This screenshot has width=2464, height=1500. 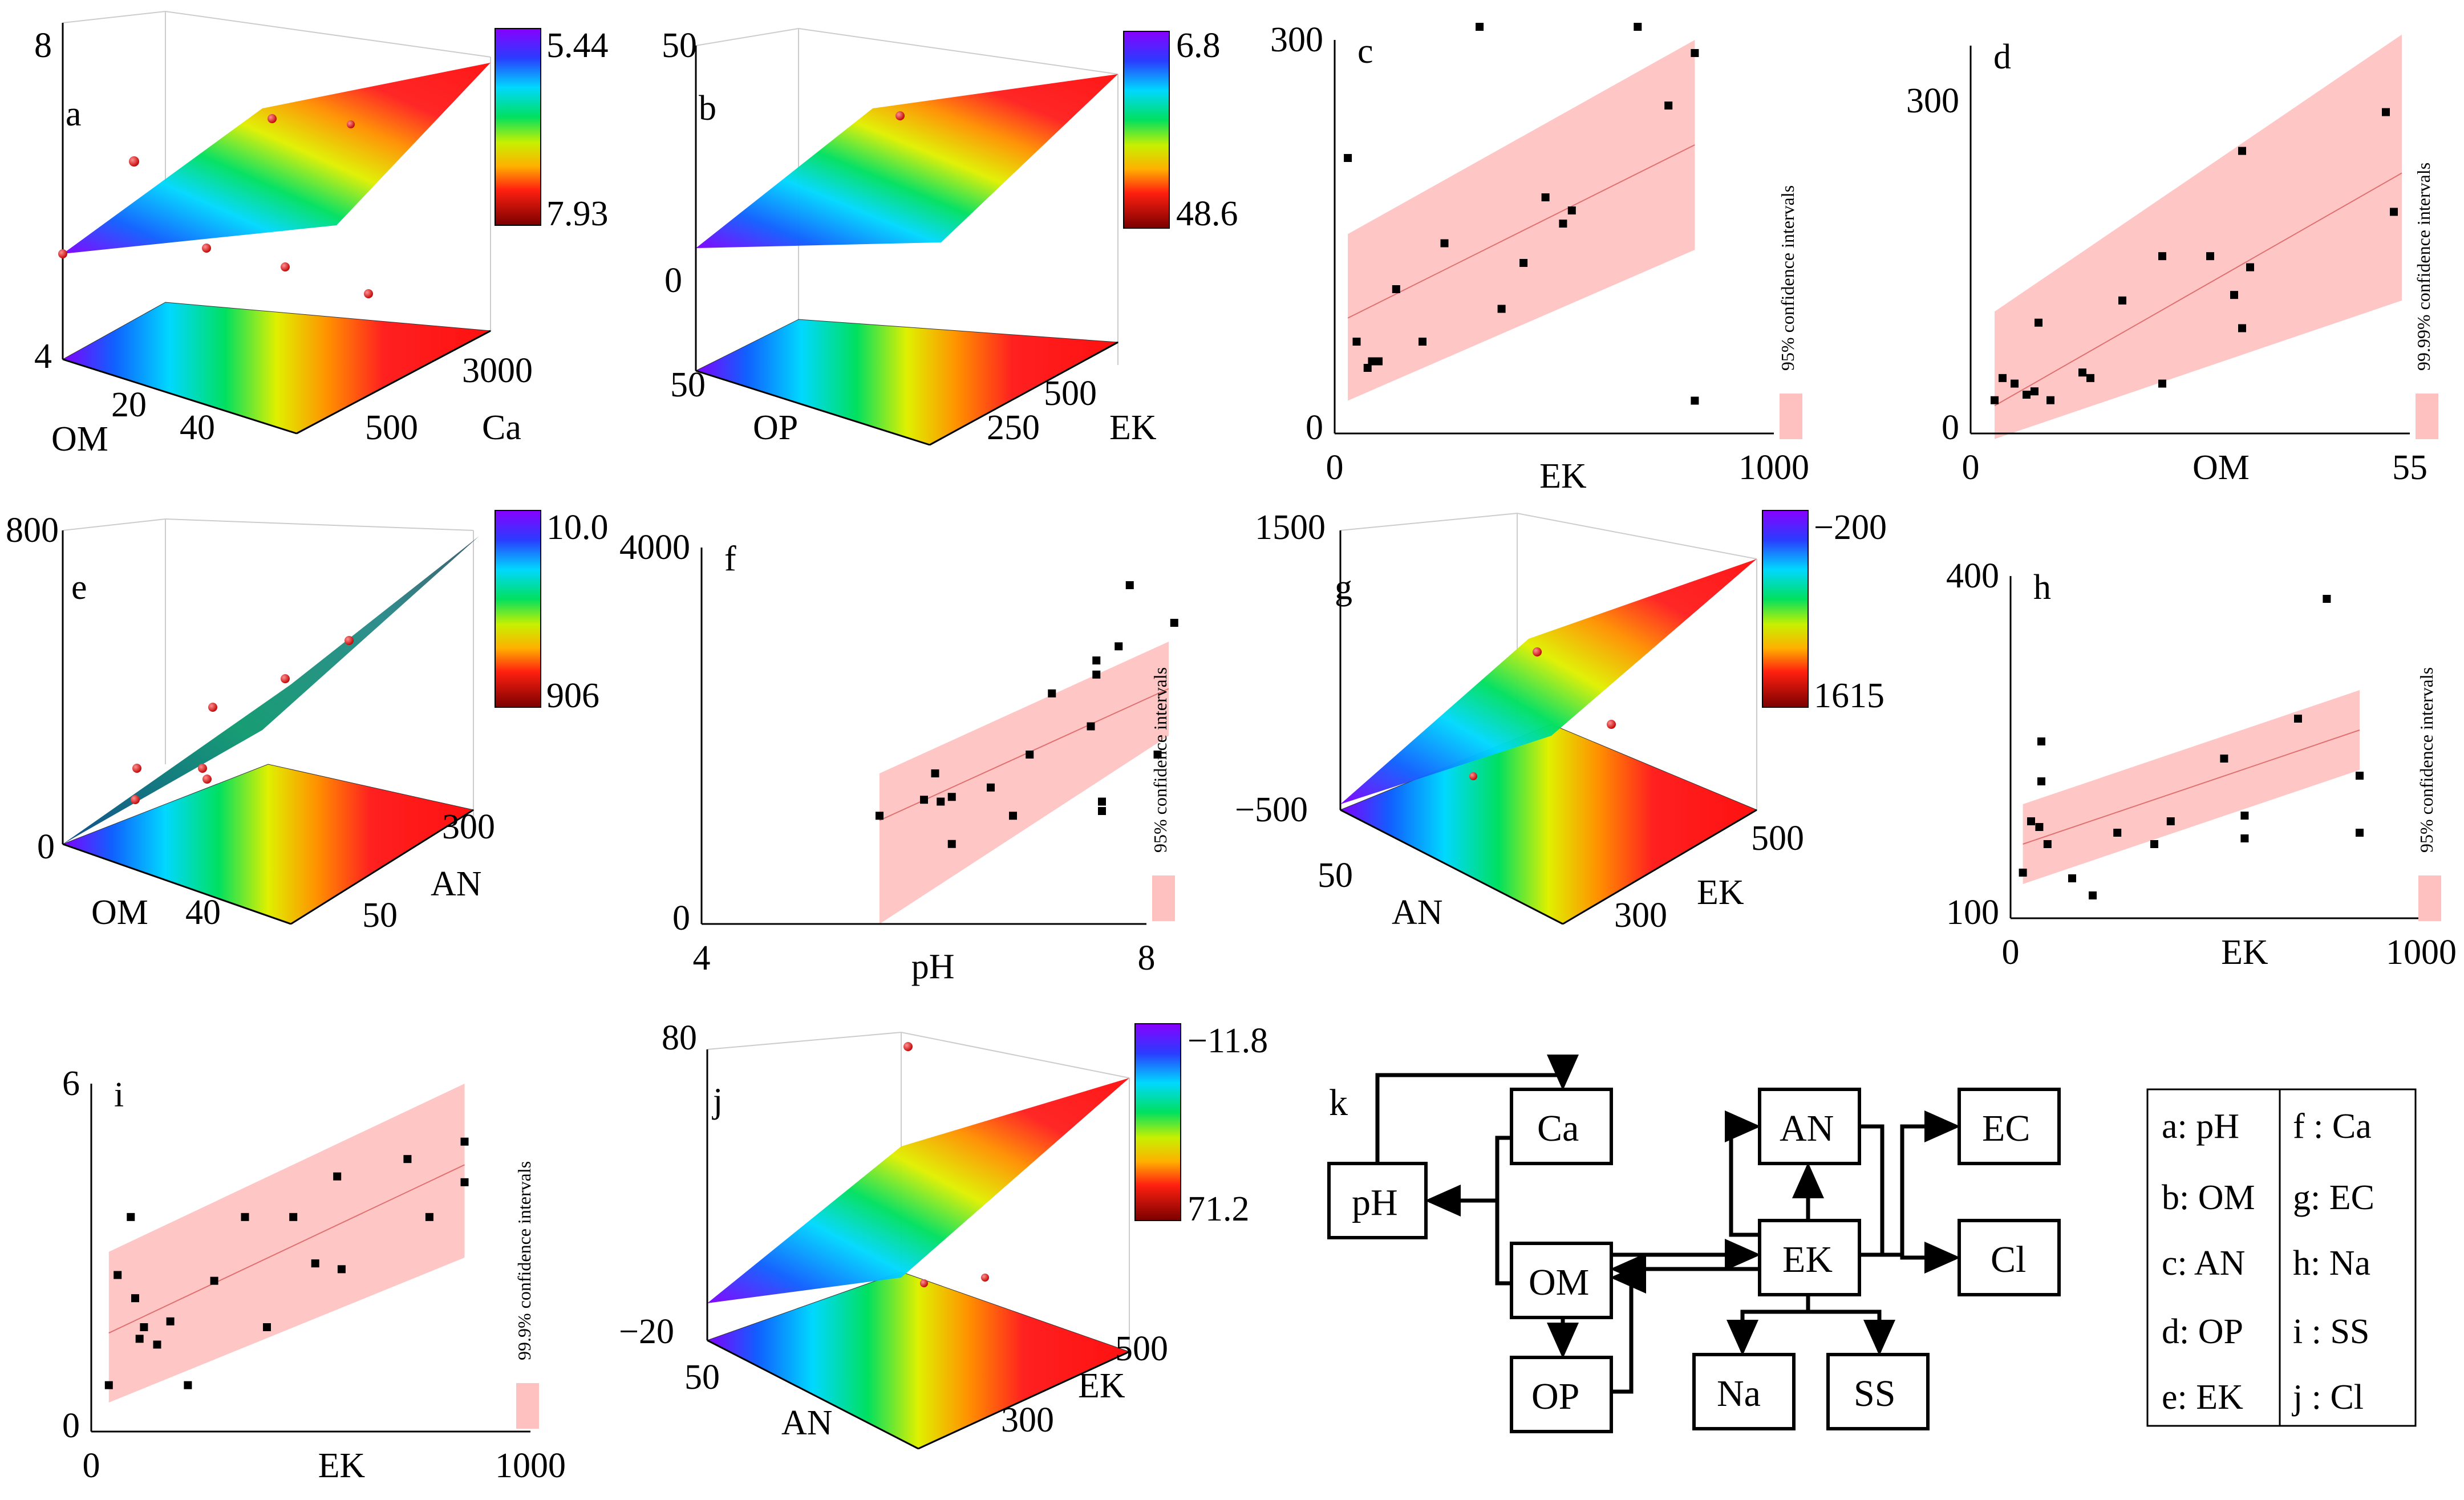 I want to click on node-OM-label: OM, so click(x=1559, y=1282).